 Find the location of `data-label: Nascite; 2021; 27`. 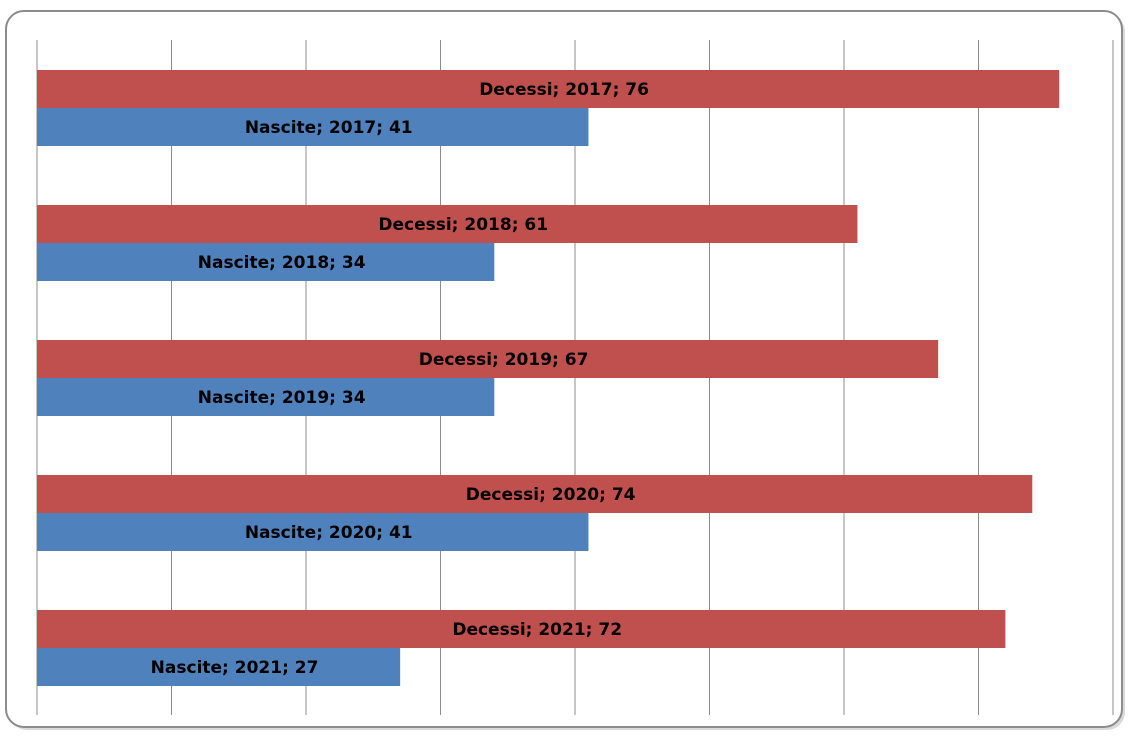

data-label: Nascite; 2021; 27 is located at coordinates (235, 668).